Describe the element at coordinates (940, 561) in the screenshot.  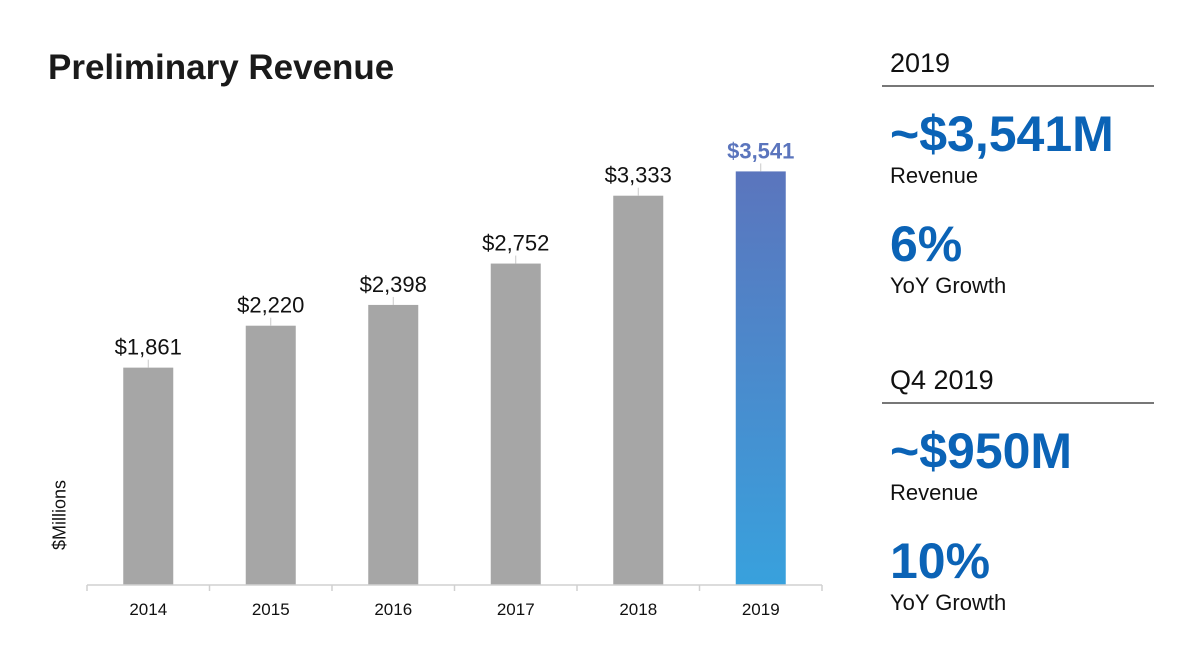
I see `quarter-growth-value: 10%` at that location.